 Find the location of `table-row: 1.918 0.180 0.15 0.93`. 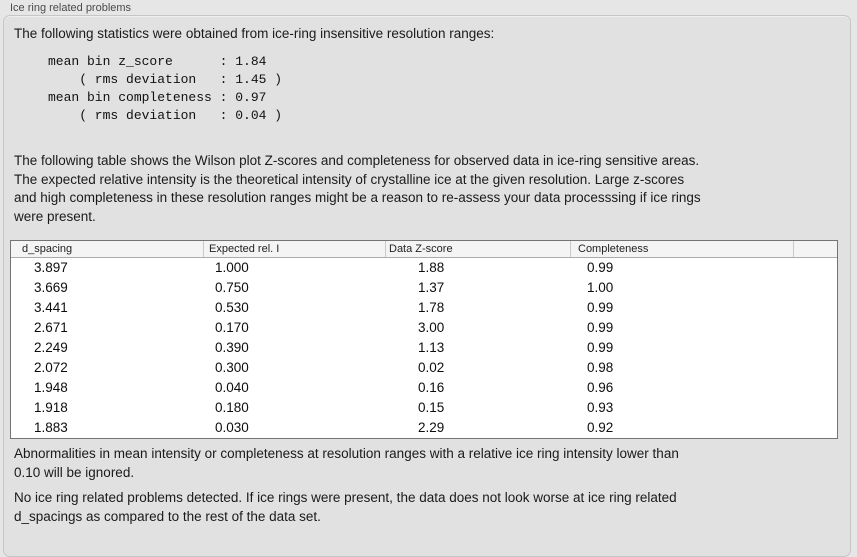

table-row: 1.918 0.180 0.15 0.93 is located at coordinates (424, 408).